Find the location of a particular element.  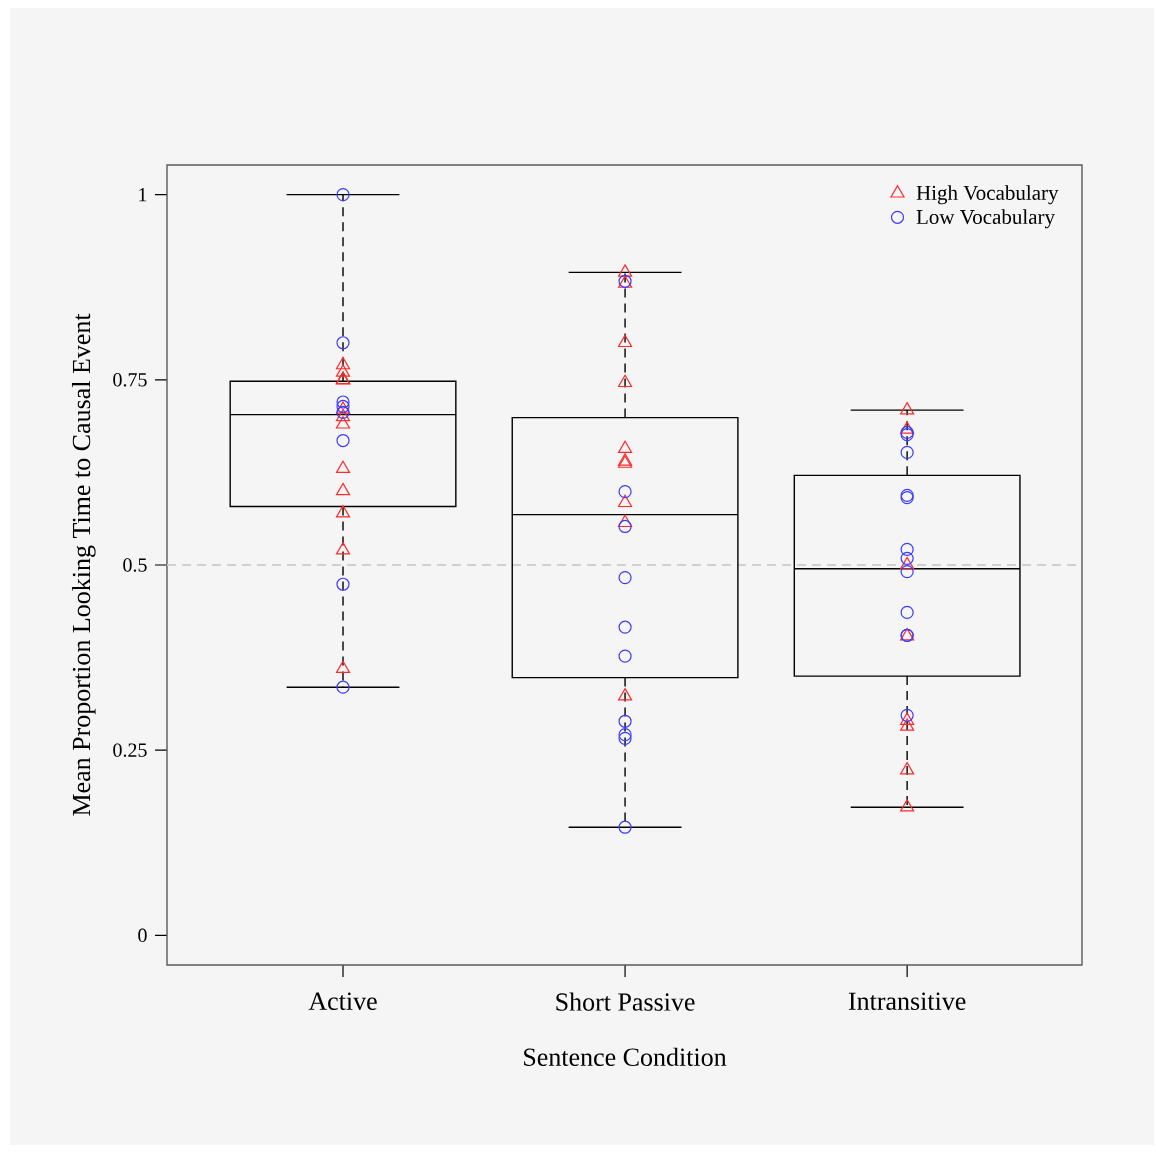

y-axis-title: Mean Proportion Looking Time to Causal Event is located at coordinates (83, 564).